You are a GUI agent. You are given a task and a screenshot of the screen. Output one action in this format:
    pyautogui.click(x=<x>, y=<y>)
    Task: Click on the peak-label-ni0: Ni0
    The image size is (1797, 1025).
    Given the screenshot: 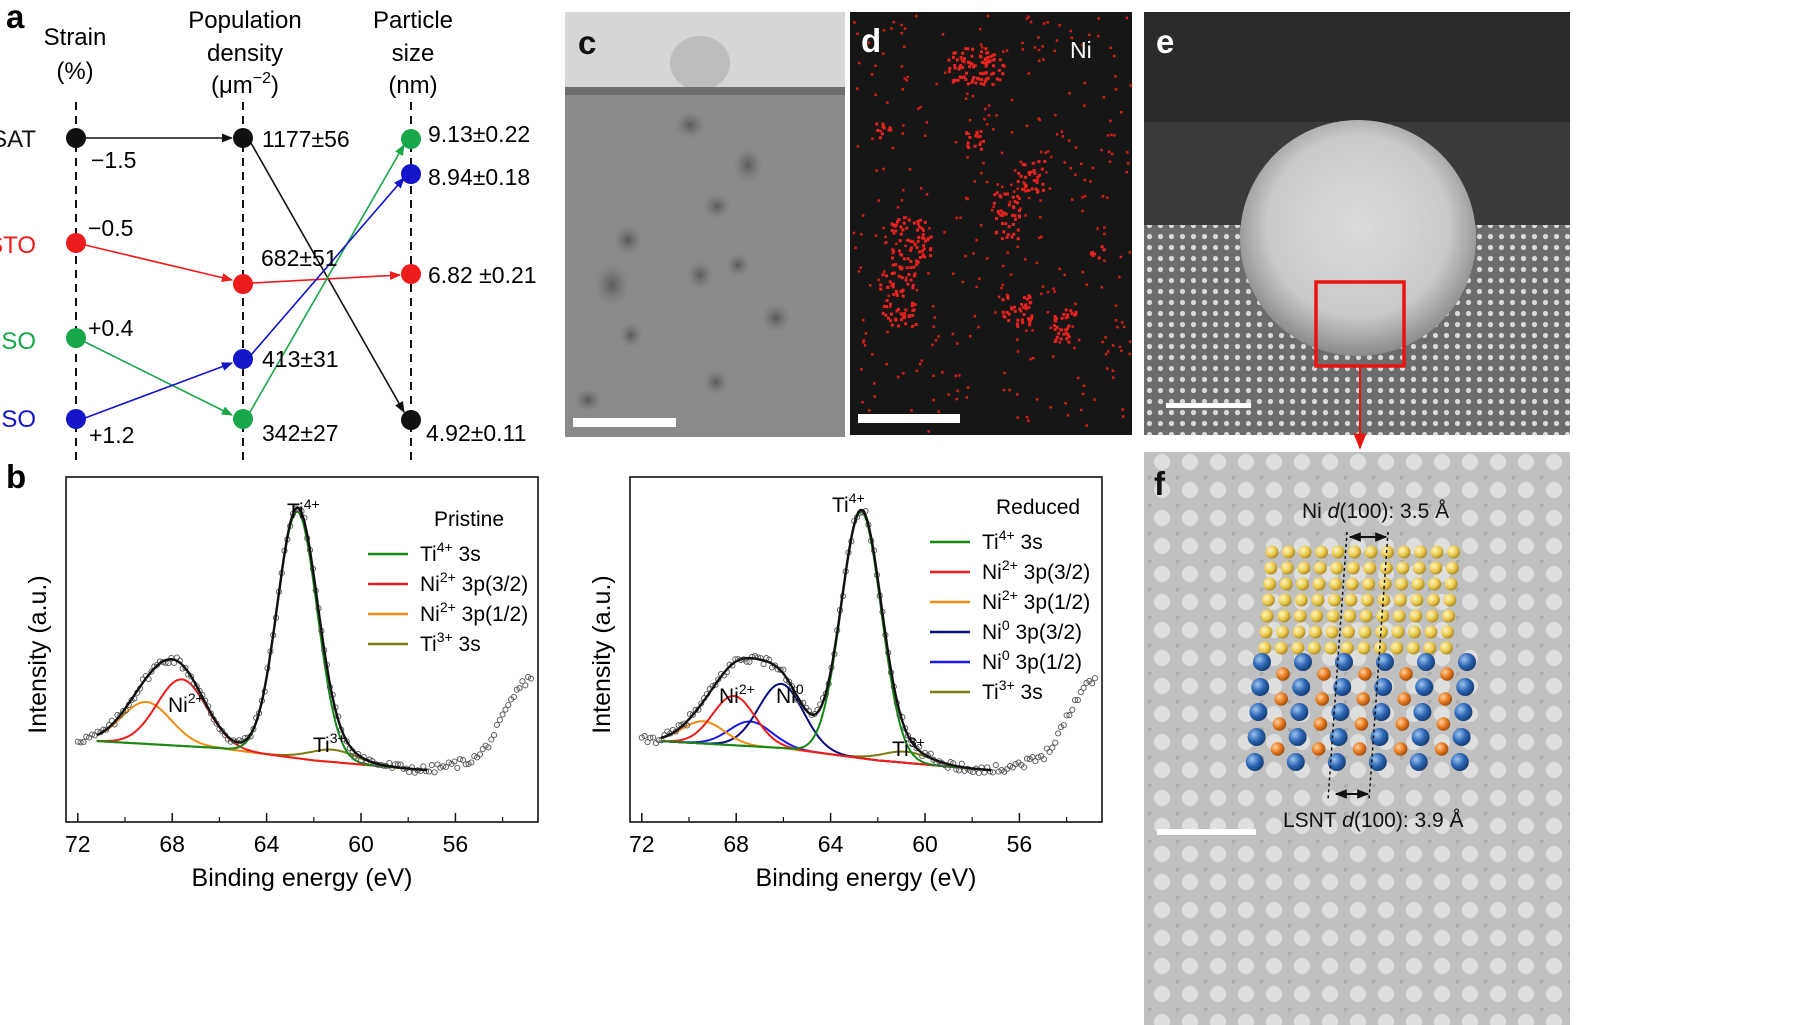 What is the action you would take?
    pyautogui.click(x=790, y=694)
    